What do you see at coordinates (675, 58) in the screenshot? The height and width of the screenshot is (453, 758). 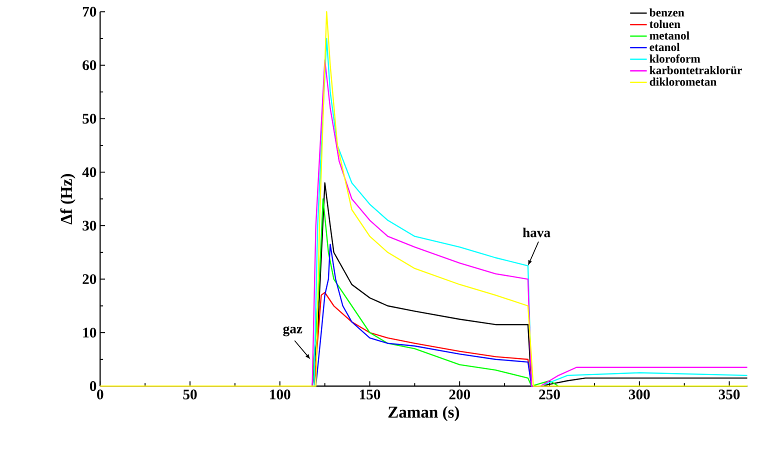 I see `legend-label: kloroform` at bounding box center [675, 58].